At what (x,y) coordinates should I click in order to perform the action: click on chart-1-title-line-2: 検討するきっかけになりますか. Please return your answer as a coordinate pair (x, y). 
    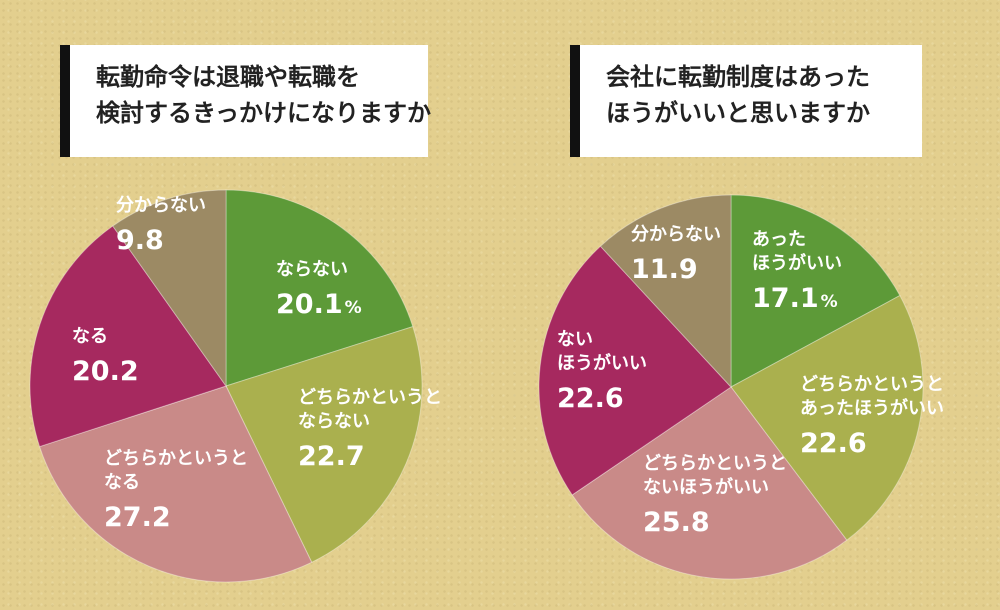
    Looking at the image, I should click on (264, 113).